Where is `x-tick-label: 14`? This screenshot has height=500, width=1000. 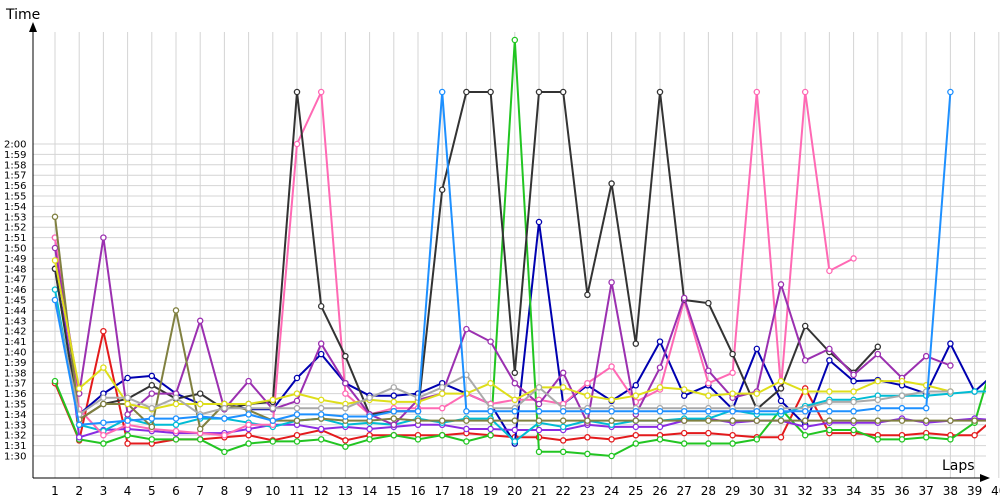 x-tick-label: 14 is located at coordinates (369, 491).